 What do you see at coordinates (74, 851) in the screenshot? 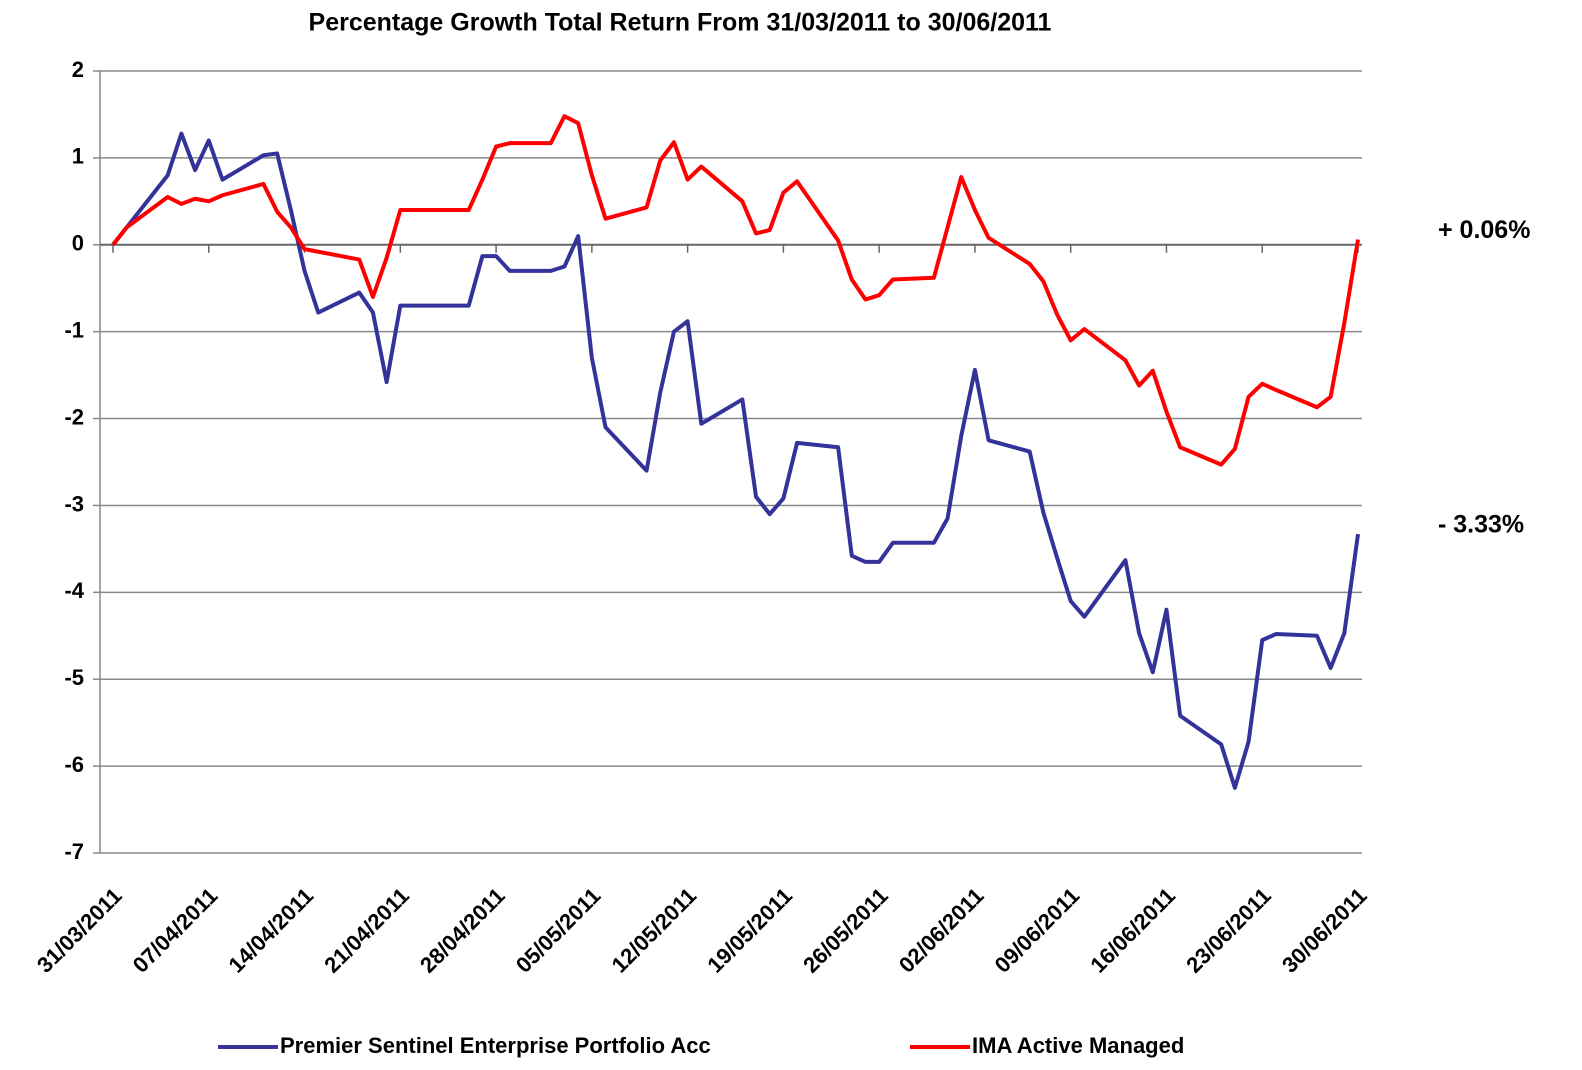
I see `y-tick-label: -7` at bounding box center [74, 851].